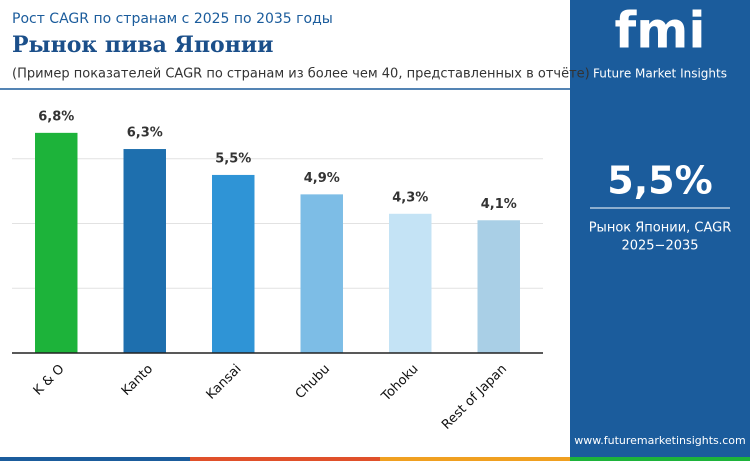 This screenshot has width=750, height=461. What do you see at coordinates (172, 19) in the screenshot?
I see `subtitle: Рост CAGR по странам с 2025 по 2035 годы` at bounding box center [172, 19].